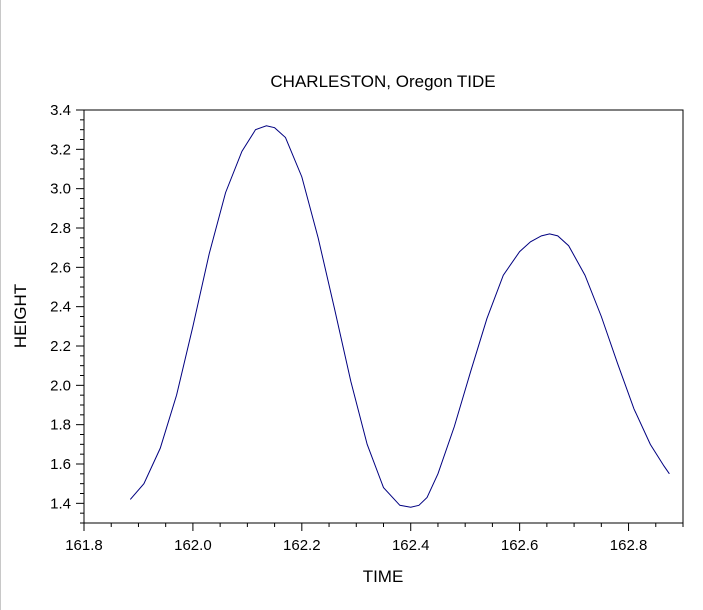  I want to click on y-tick-label: 3.0, so click(60, 189).